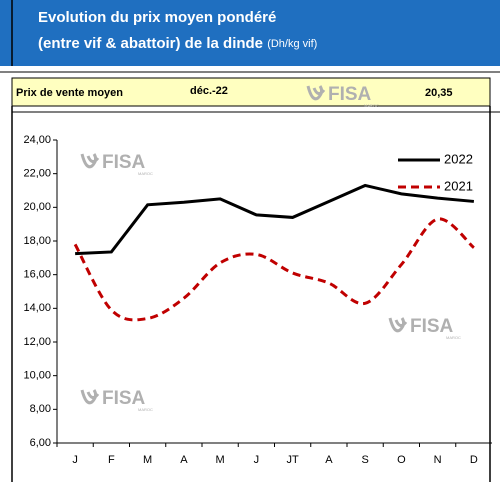 Image resolution: width=500 pixels, height=482 pixels. Describe the element at coordinates (275, 219) in the screenshot. I see `line-series` at that location.